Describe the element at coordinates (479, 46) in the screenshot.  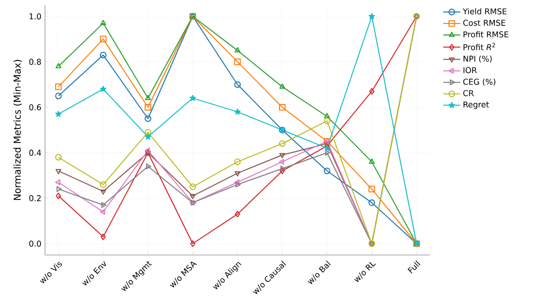
I see `legend-label: Profit R$^{2}$` at that location.